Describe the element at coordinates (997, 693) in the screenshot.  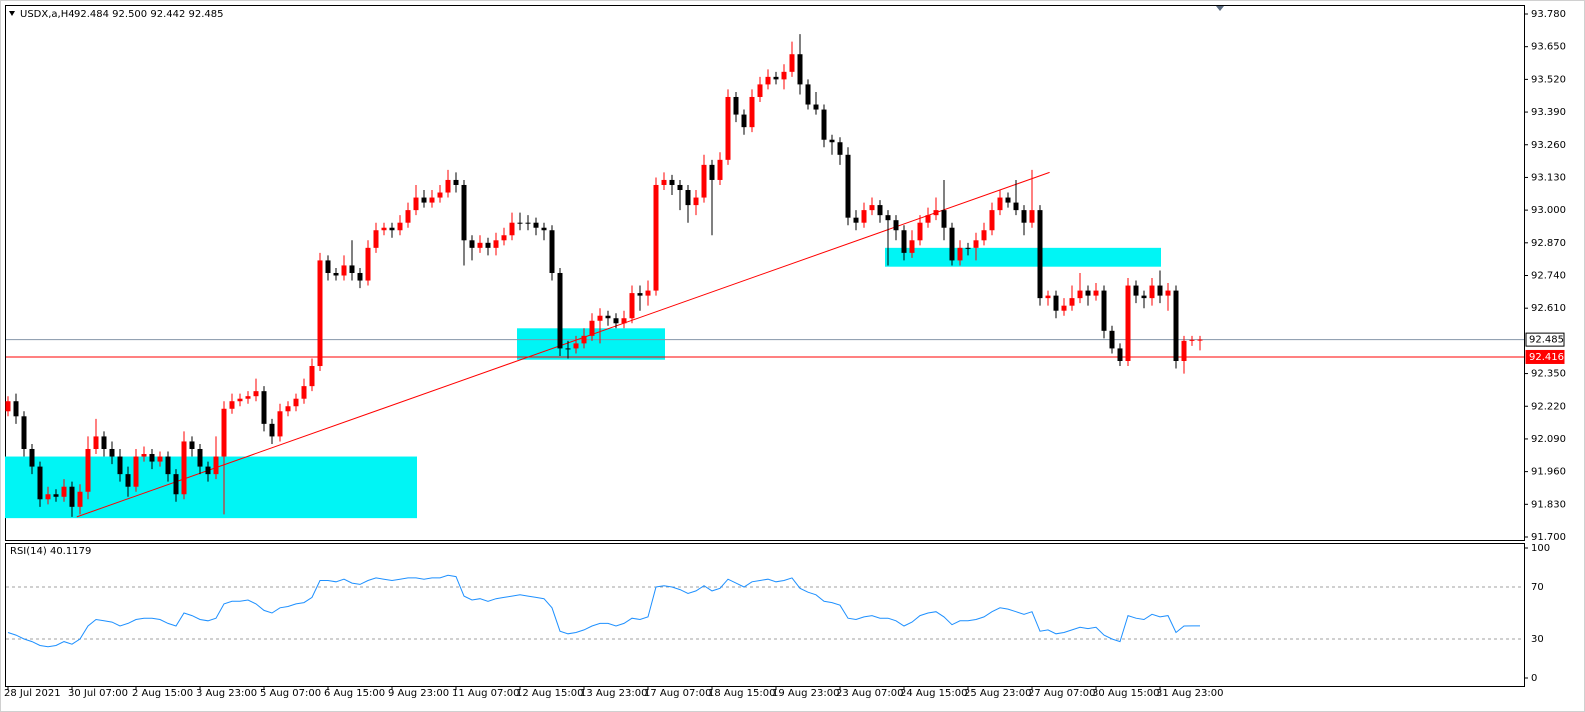
I see `x-tick-label: 25 Aug 23:00` at that location.